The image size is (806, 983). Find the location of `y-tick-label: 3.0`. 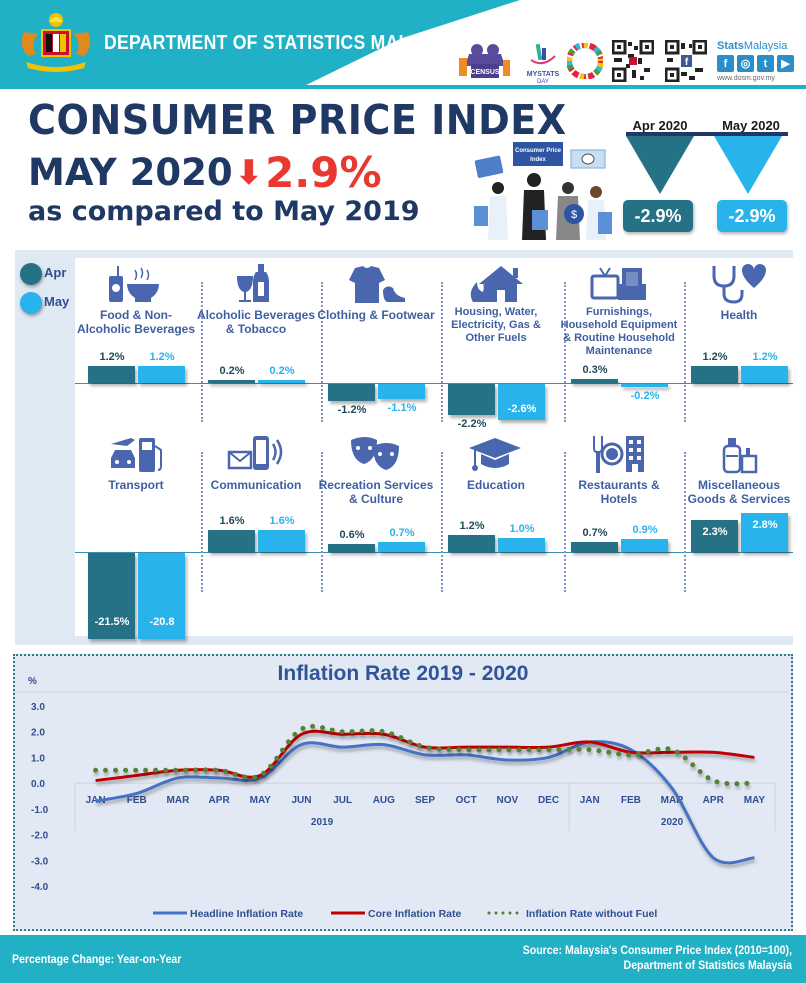

y-tick-label: 3.0 is located at coordinates (38, 707).